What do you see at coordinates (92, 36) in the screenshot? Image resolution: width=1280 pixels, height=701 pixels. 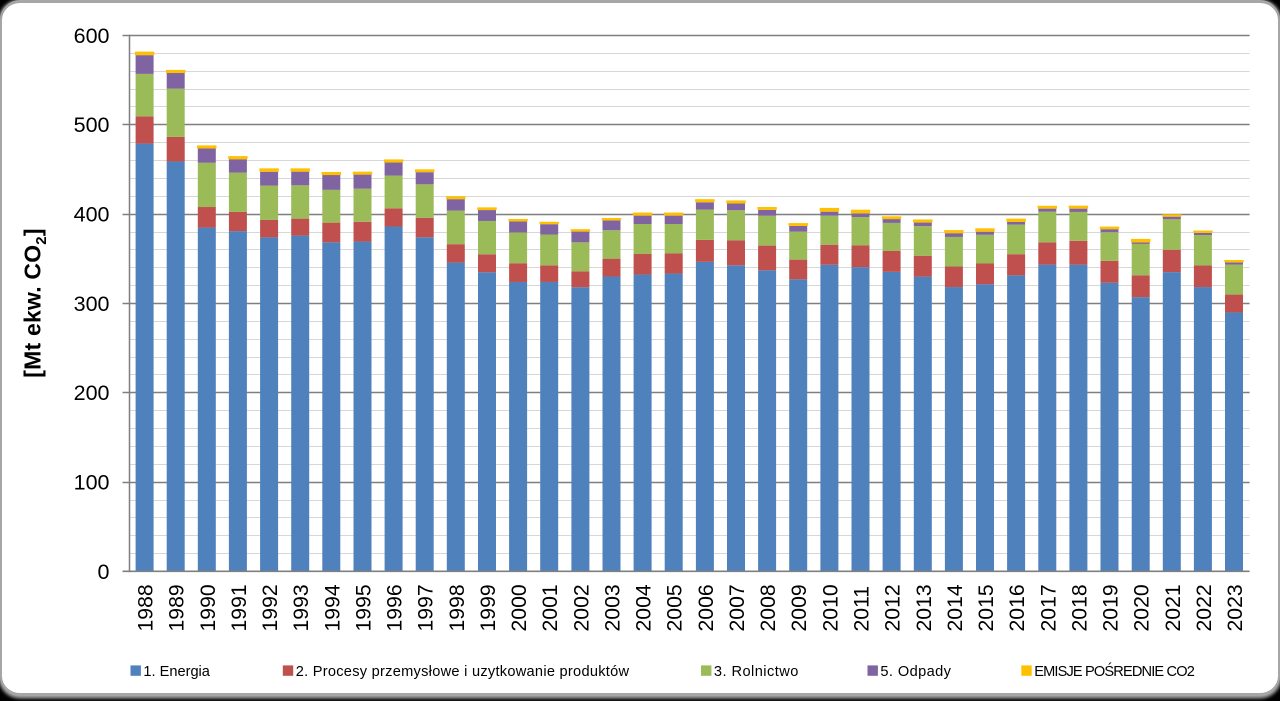 I see `svg-text: 600` at bounding box center [92, 36].